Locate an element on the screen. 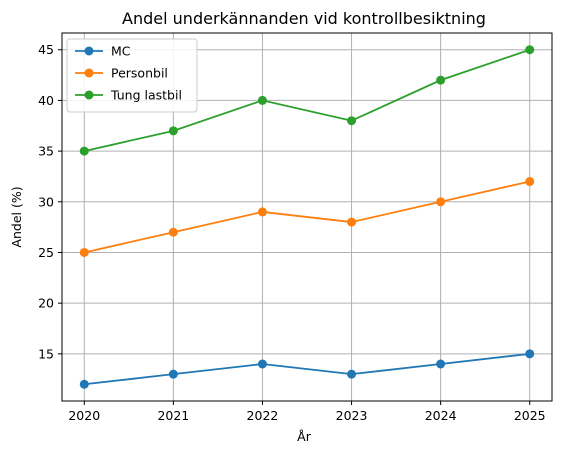 The height and width of the screenshot is (455, 562). x-tick-label: 2020 is located at coordinates (84, 415).